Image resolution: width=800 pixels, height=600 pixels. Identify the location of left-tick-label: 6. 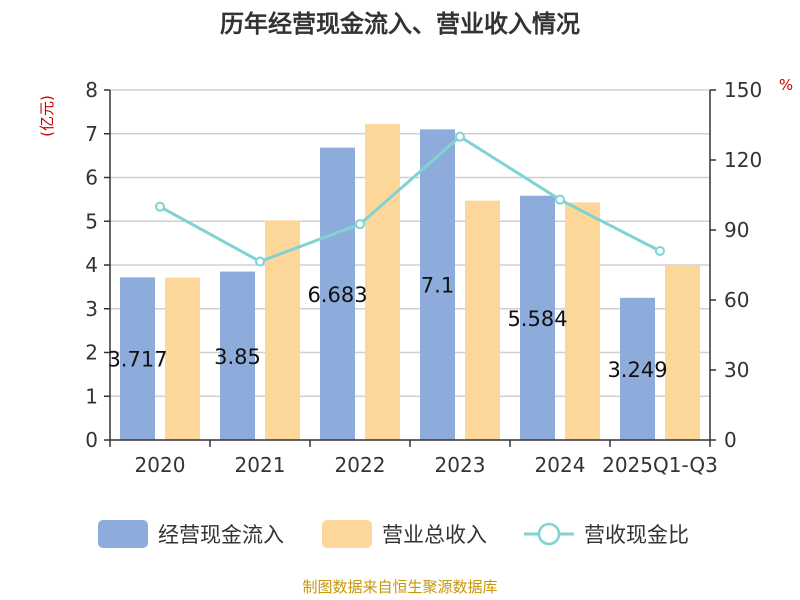
(91, 178).